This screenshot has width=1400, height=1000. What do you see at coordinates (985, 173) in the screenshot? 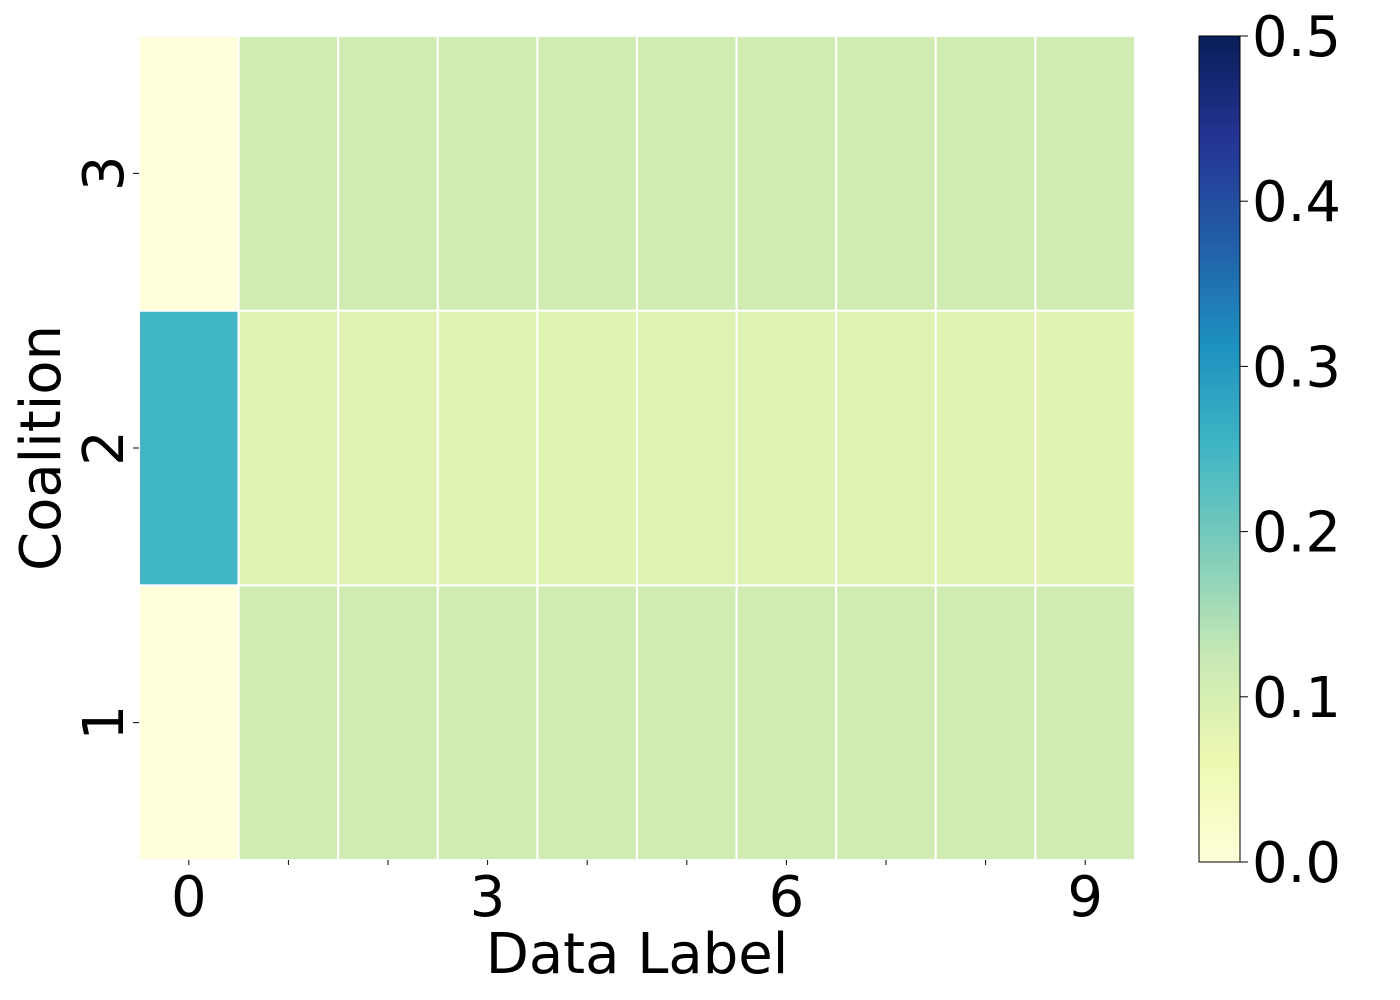
I see `heatmap-cell-r3-c8` at bounding box center [985, 173].